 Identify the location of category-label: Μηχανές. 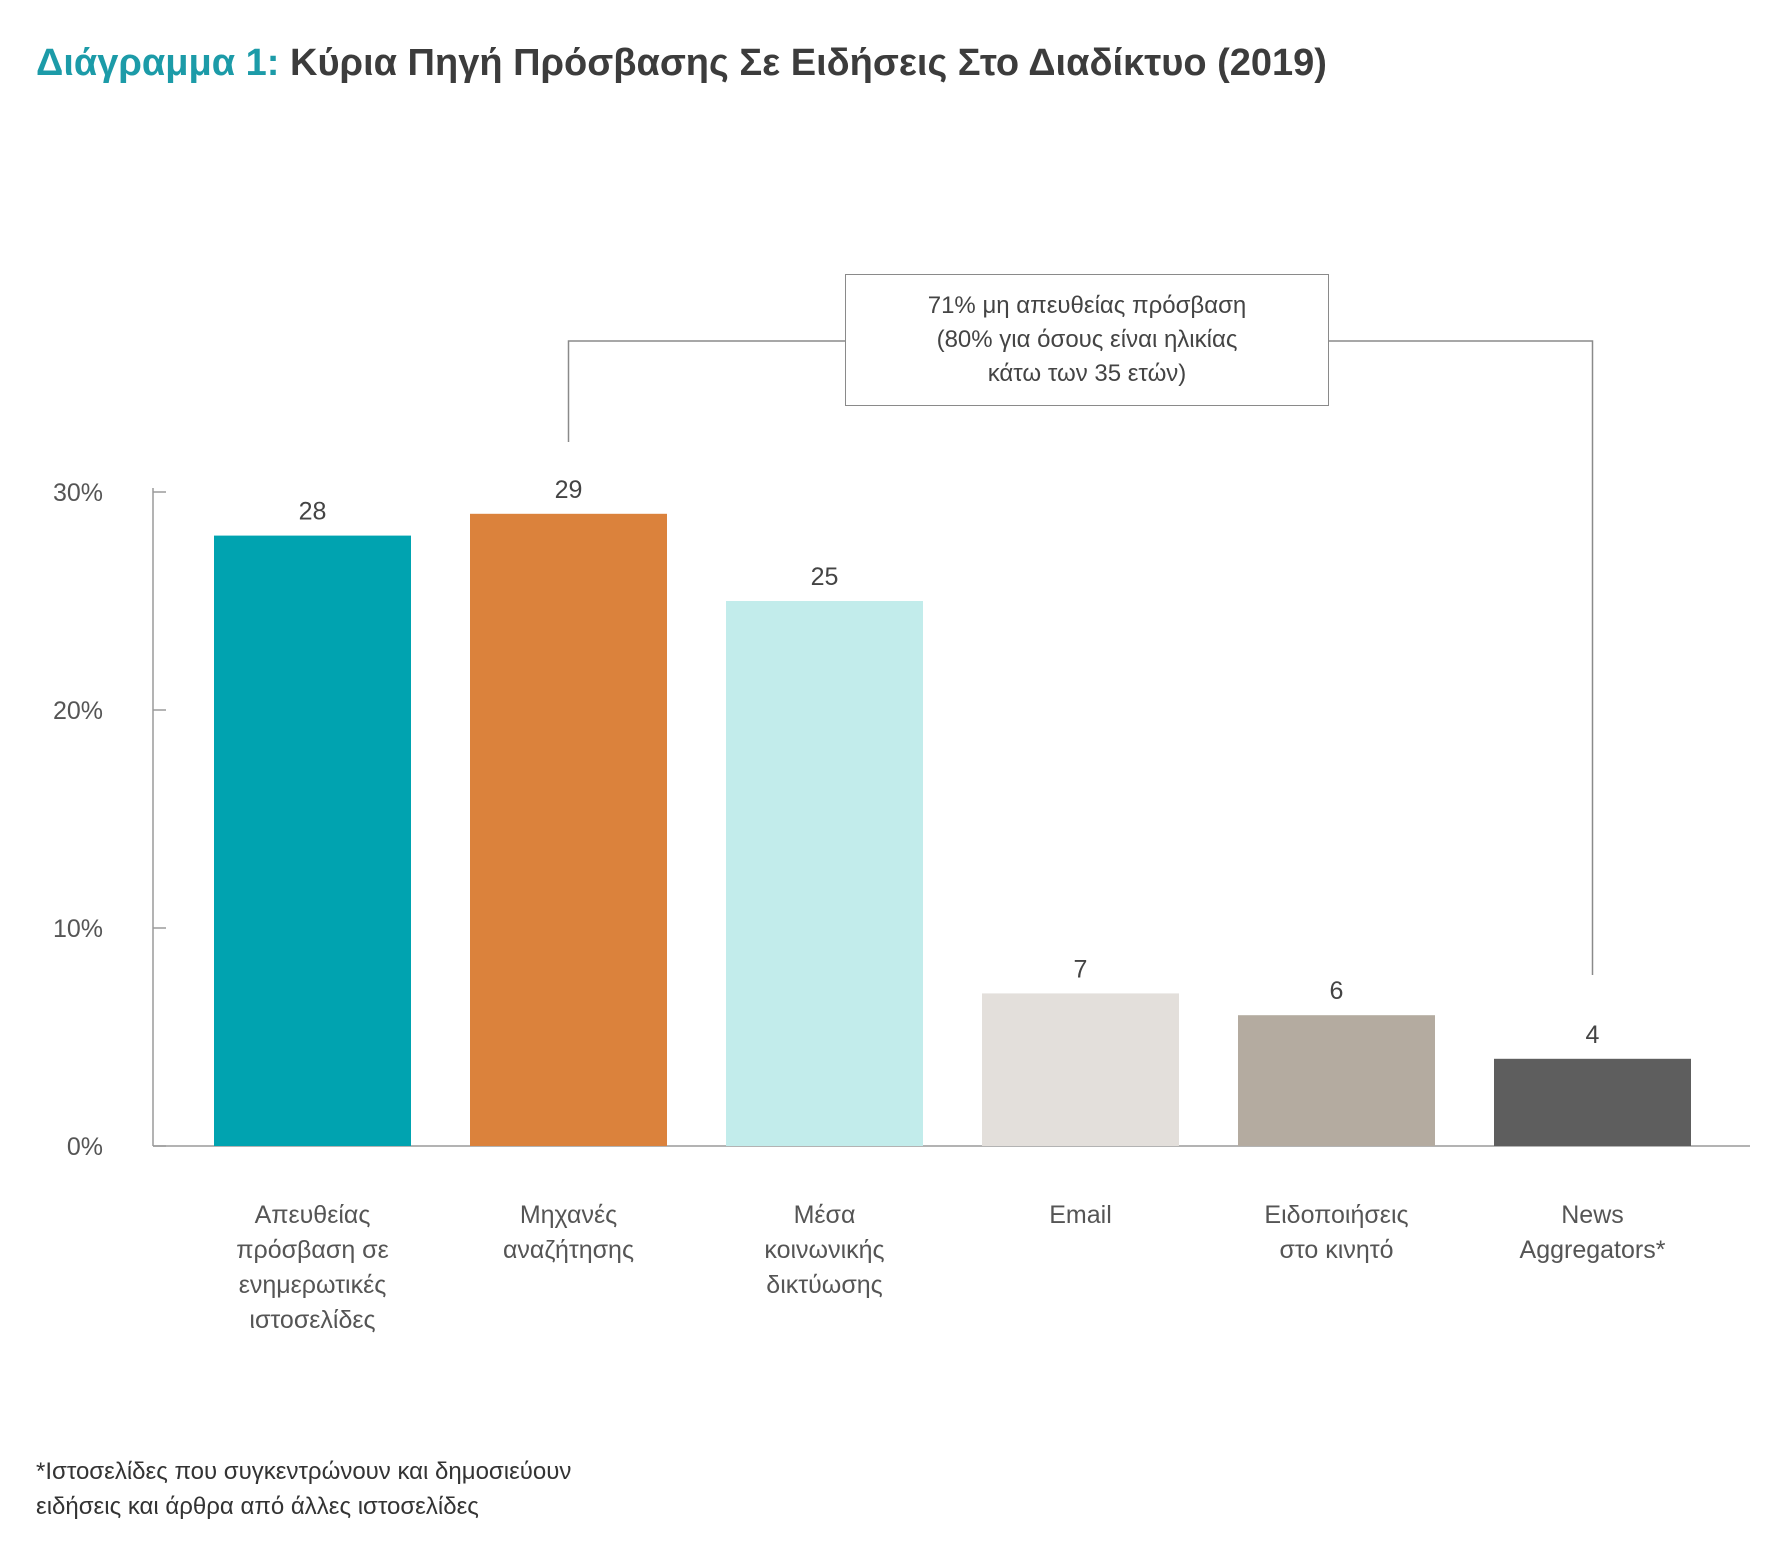
(568, 1215).